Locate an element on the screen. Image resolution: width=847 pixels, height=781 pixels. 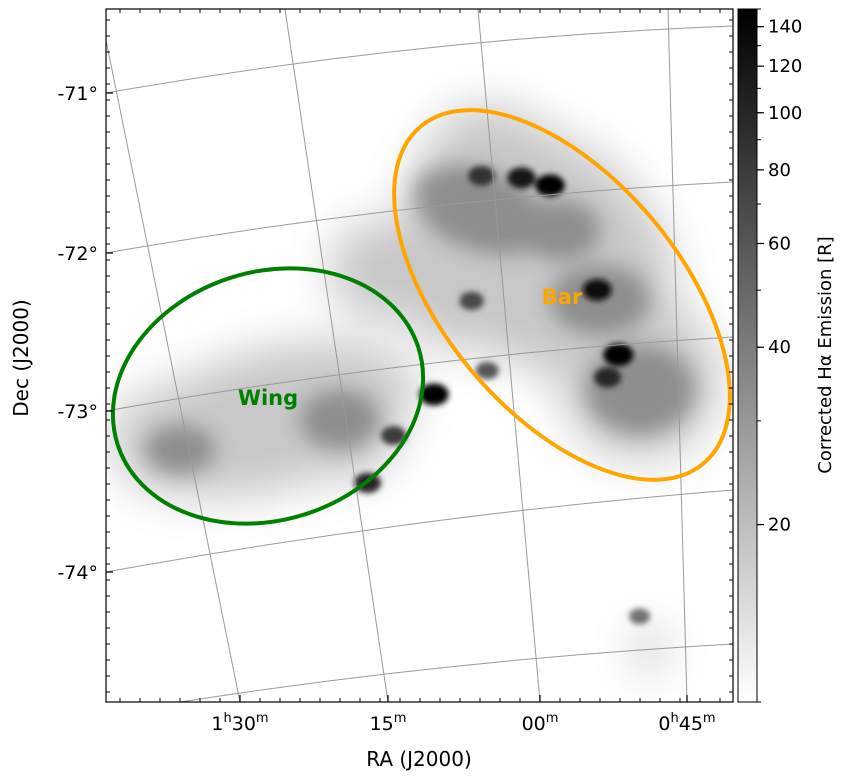
colorbar-ticks: 20 40 60 80 100 120 140 is located at coordinates (779, 355).